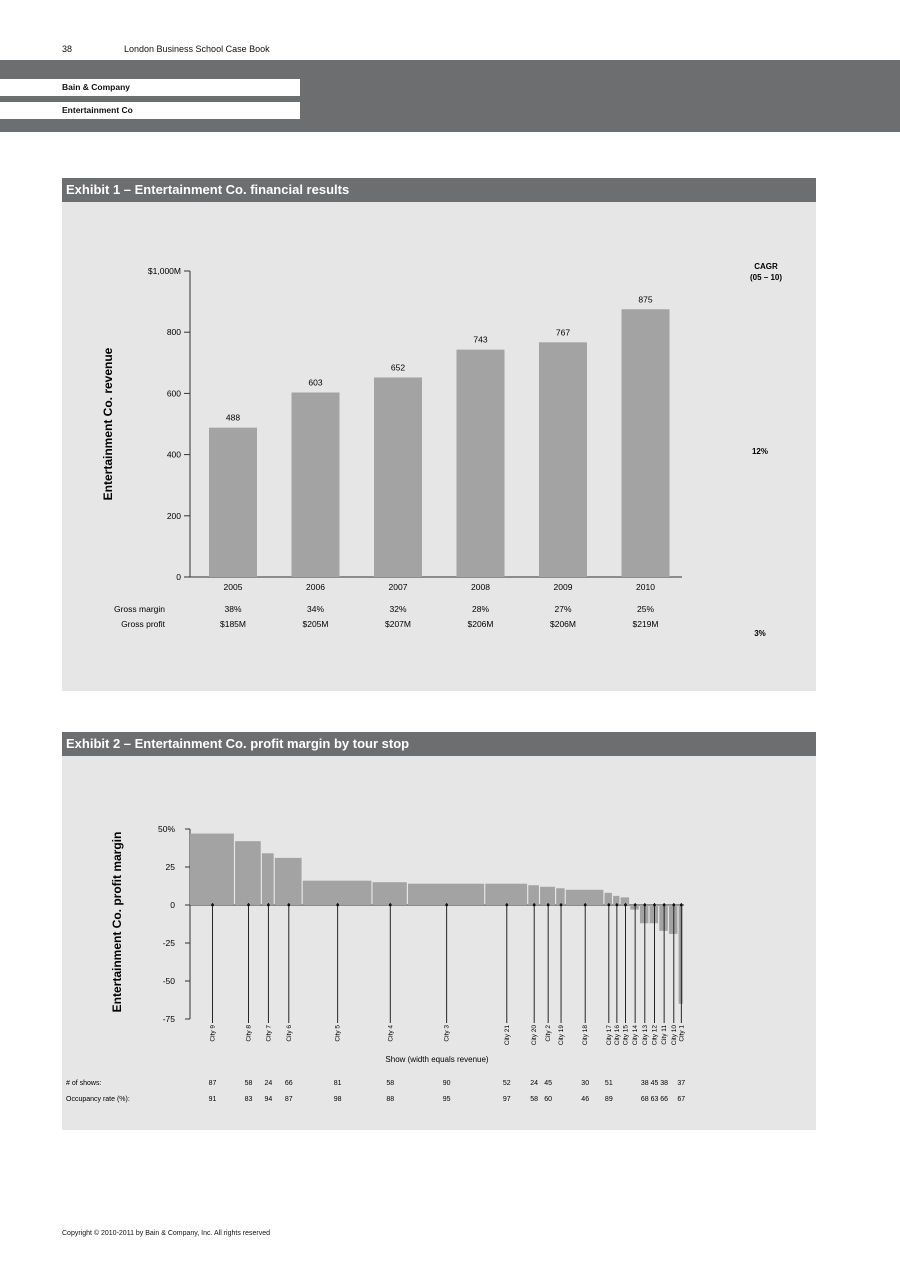 The width and height of the screenshot is (900, 1274). Describe the element at coordinates (169, 943) in the screenshot. I see `y-tick-label: -25` at that location.